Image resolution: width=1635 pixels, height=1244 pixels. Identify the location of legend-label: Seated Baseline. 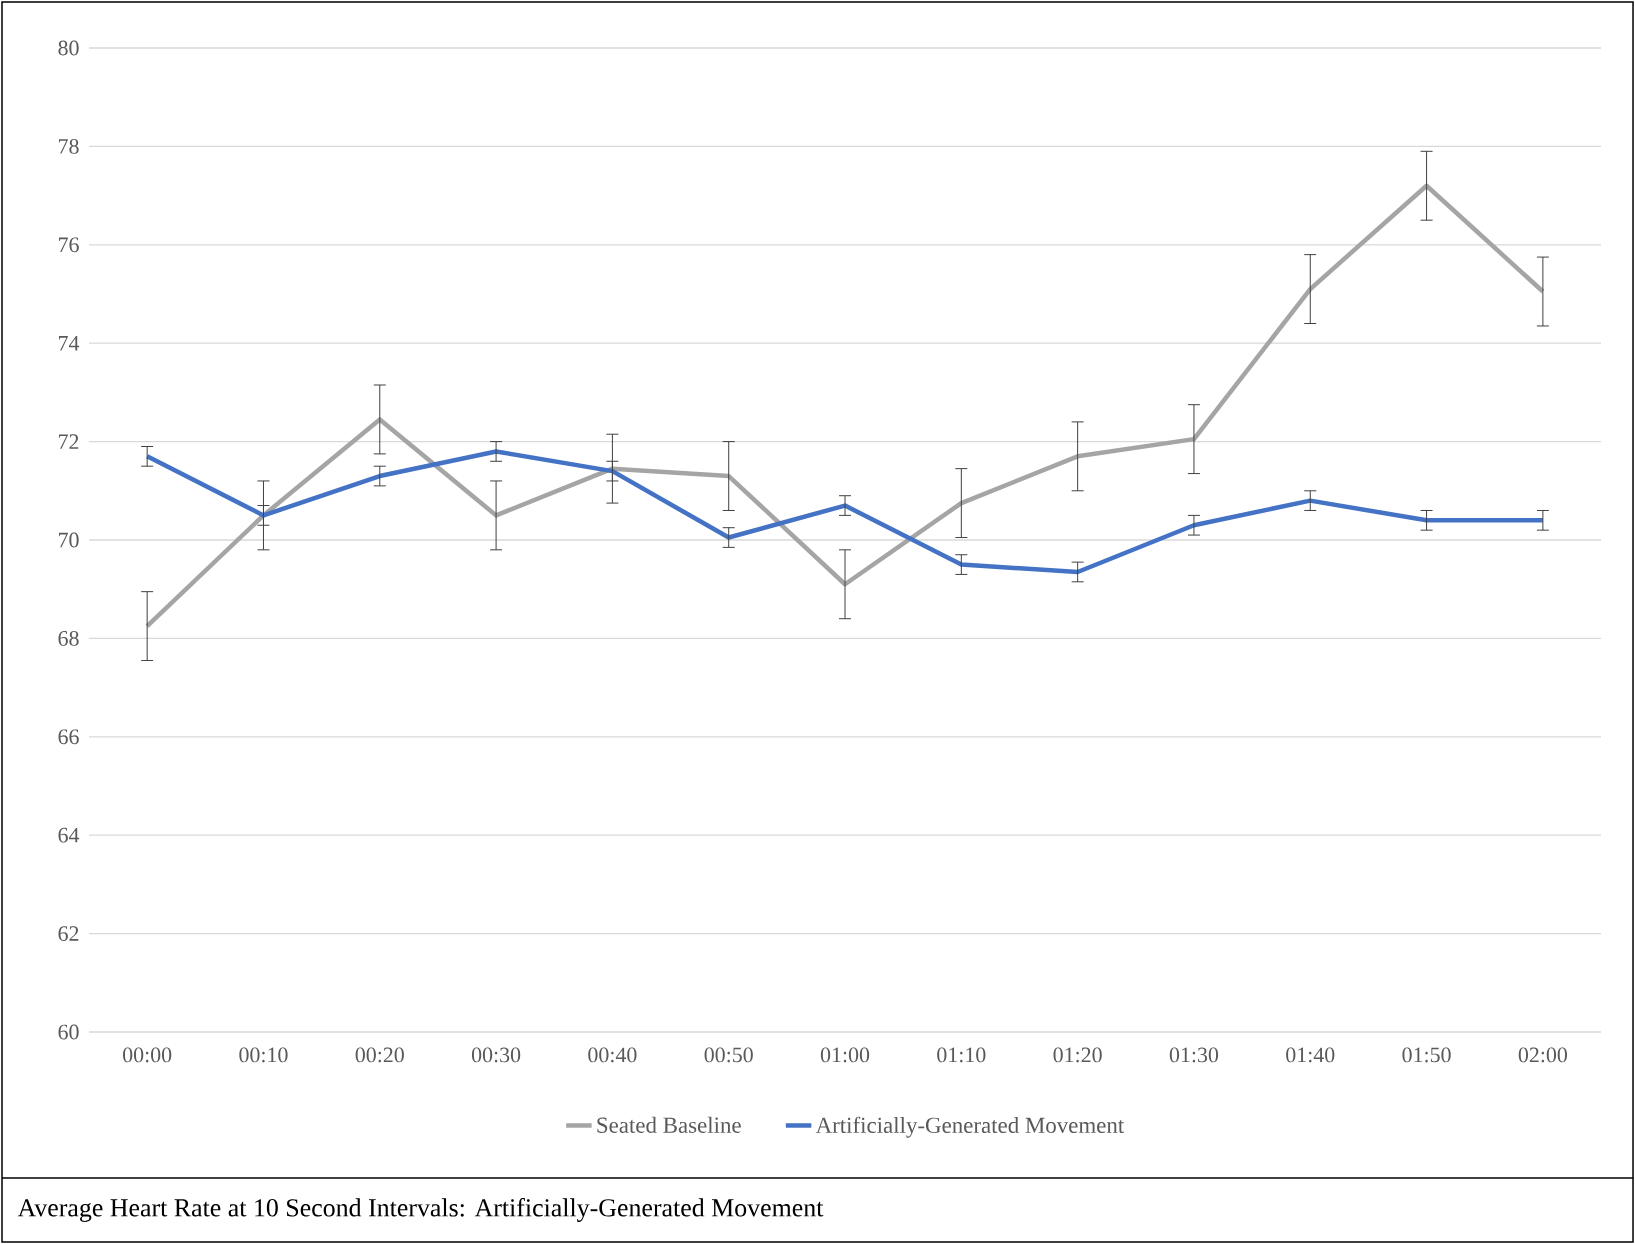
(669, 1124).